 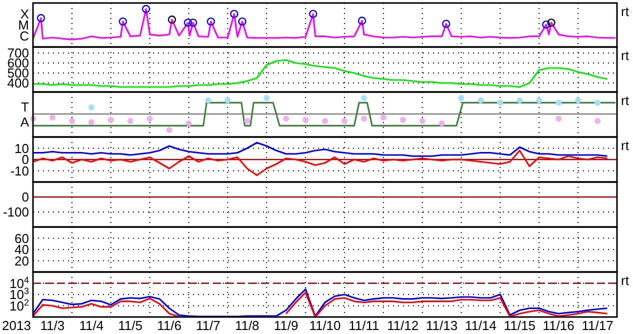 What do you see at coordinates (15, 212) in the screenshot?
I see `y-tick-label: -100` at bounding box center [15, 212].